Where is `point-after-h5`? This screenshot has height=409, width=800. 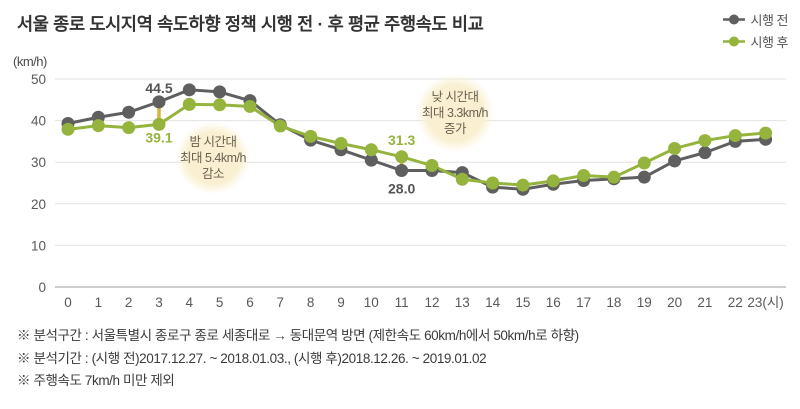
point-after-h5 is located at coordinates (220, 105).